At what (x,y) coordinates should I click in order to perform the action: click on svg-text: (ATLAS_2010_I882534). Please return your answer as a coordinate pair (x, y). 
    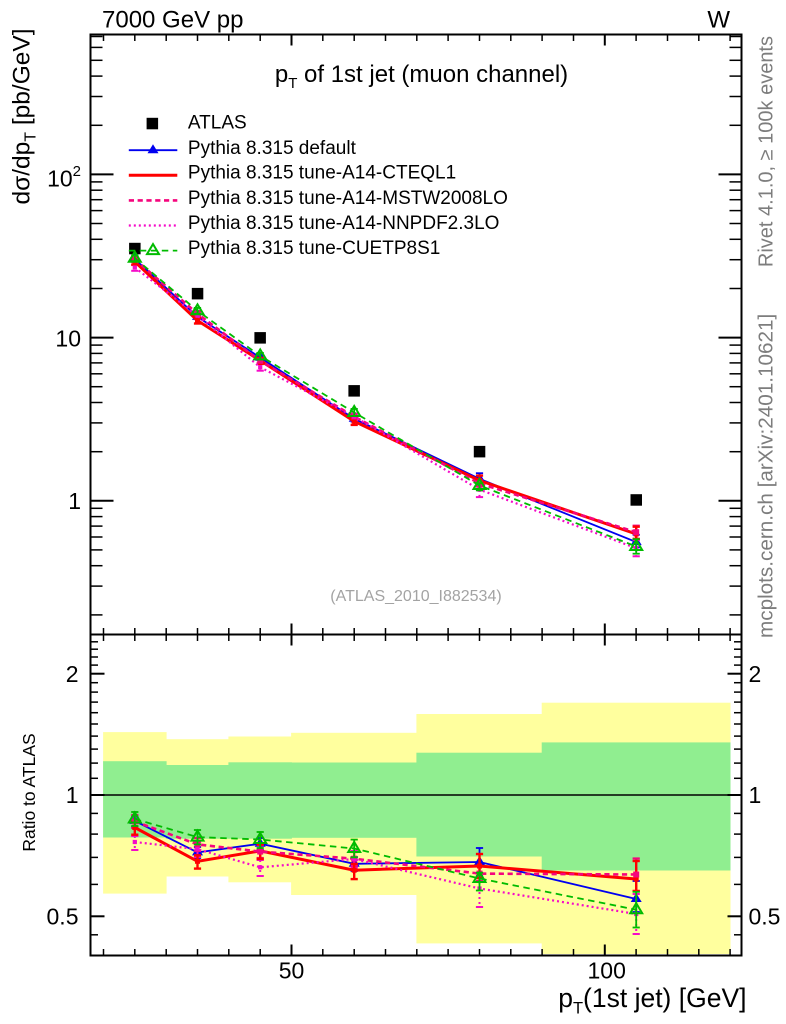
    Looking at the image, I should click on (415, 596).